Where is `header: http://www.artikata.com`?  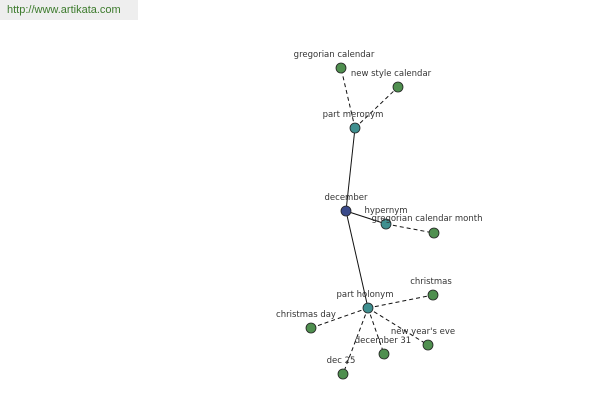 header: http://www.artikata.com is located at coordinates (69, 10).